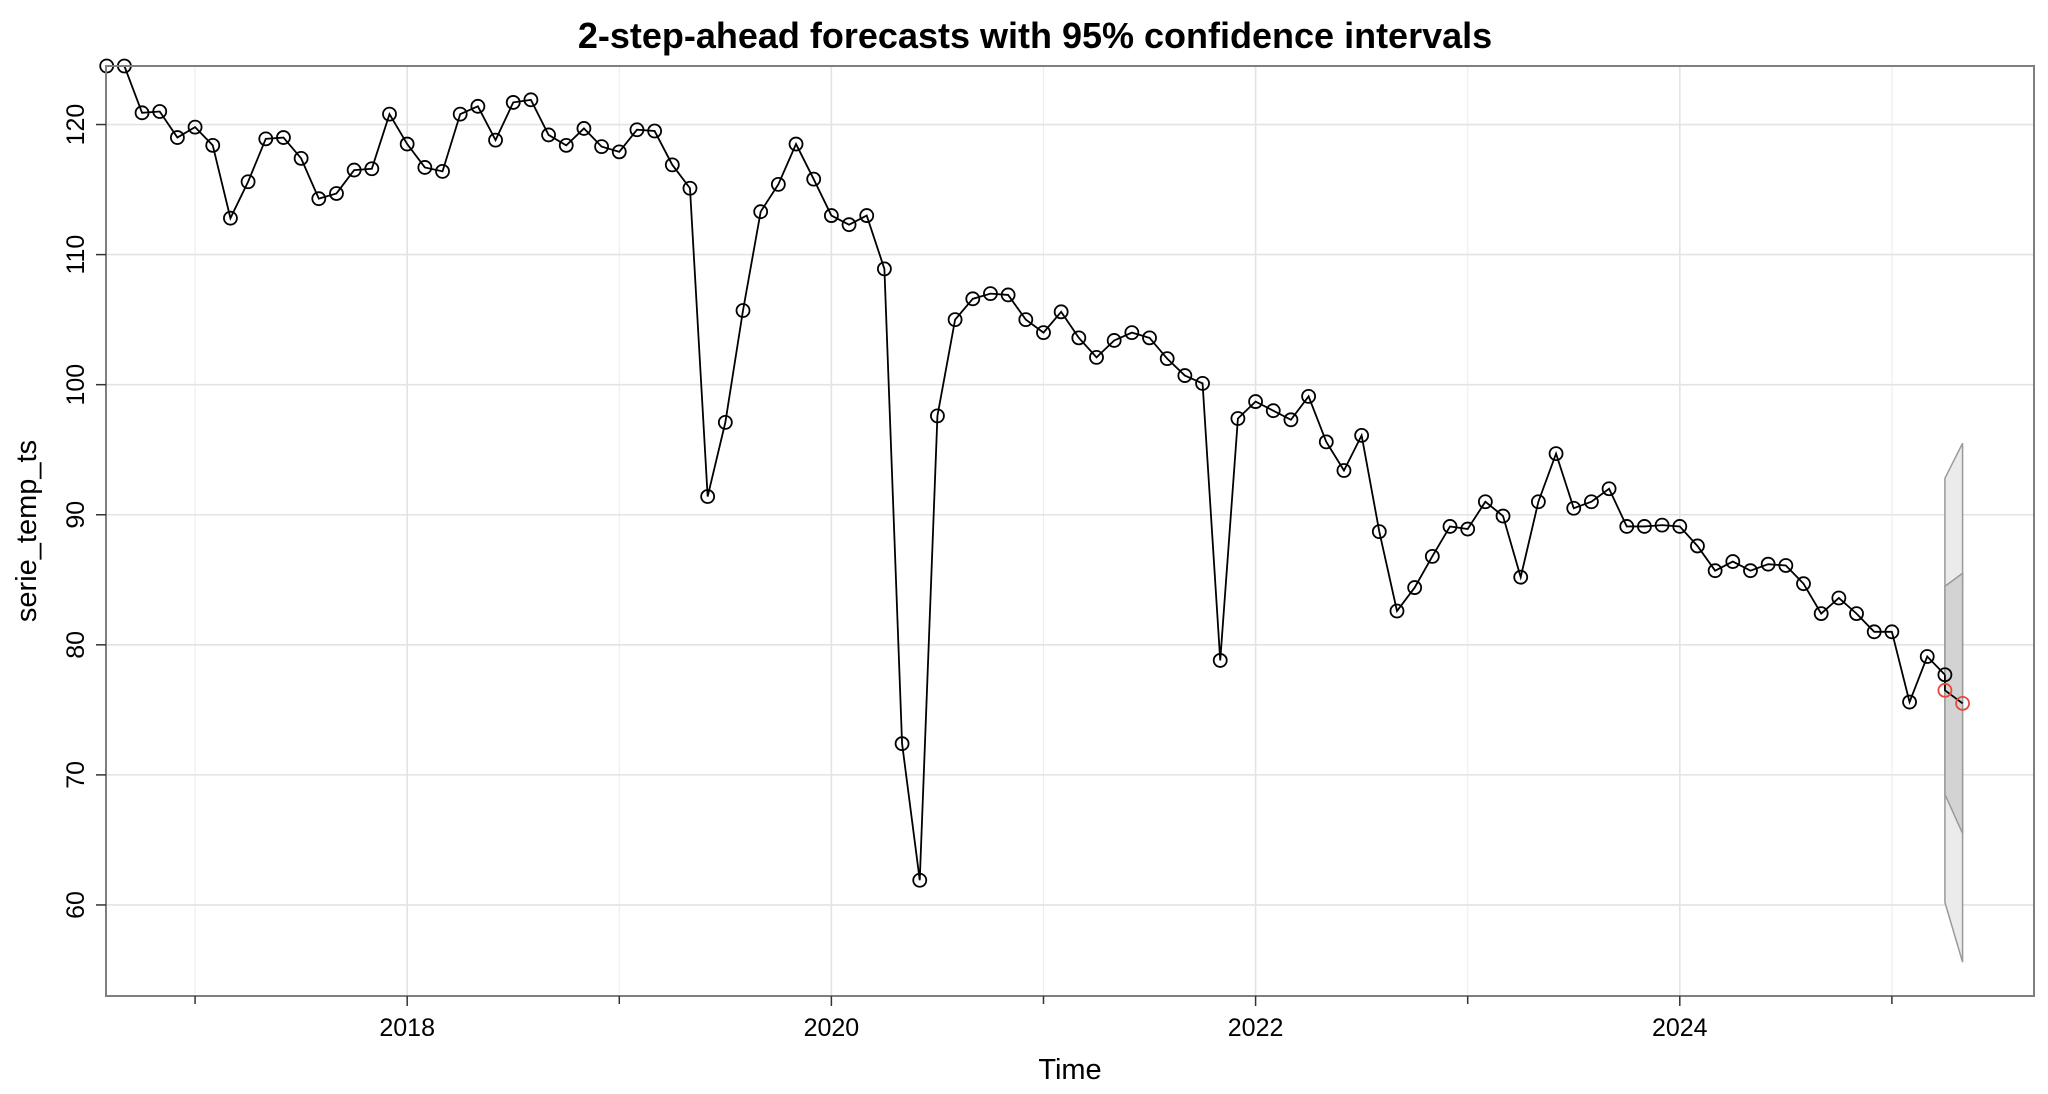 The width and height of the screenshot is (2048, 1094). I want to click on y-tick-label: 110, so click(76, 255).